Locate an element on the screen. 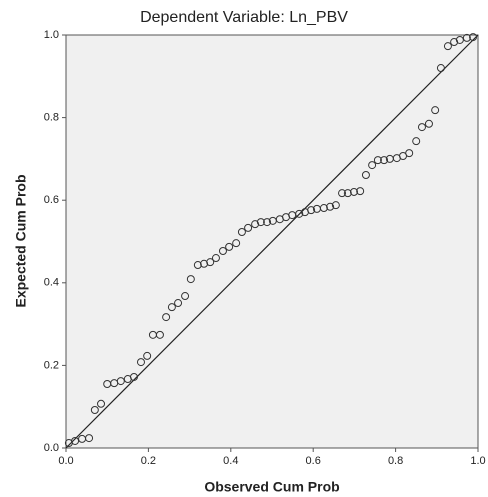 This screenshot has width=488, height=497. y-tick-label: 1.0 is located at coordinates (51, 35).